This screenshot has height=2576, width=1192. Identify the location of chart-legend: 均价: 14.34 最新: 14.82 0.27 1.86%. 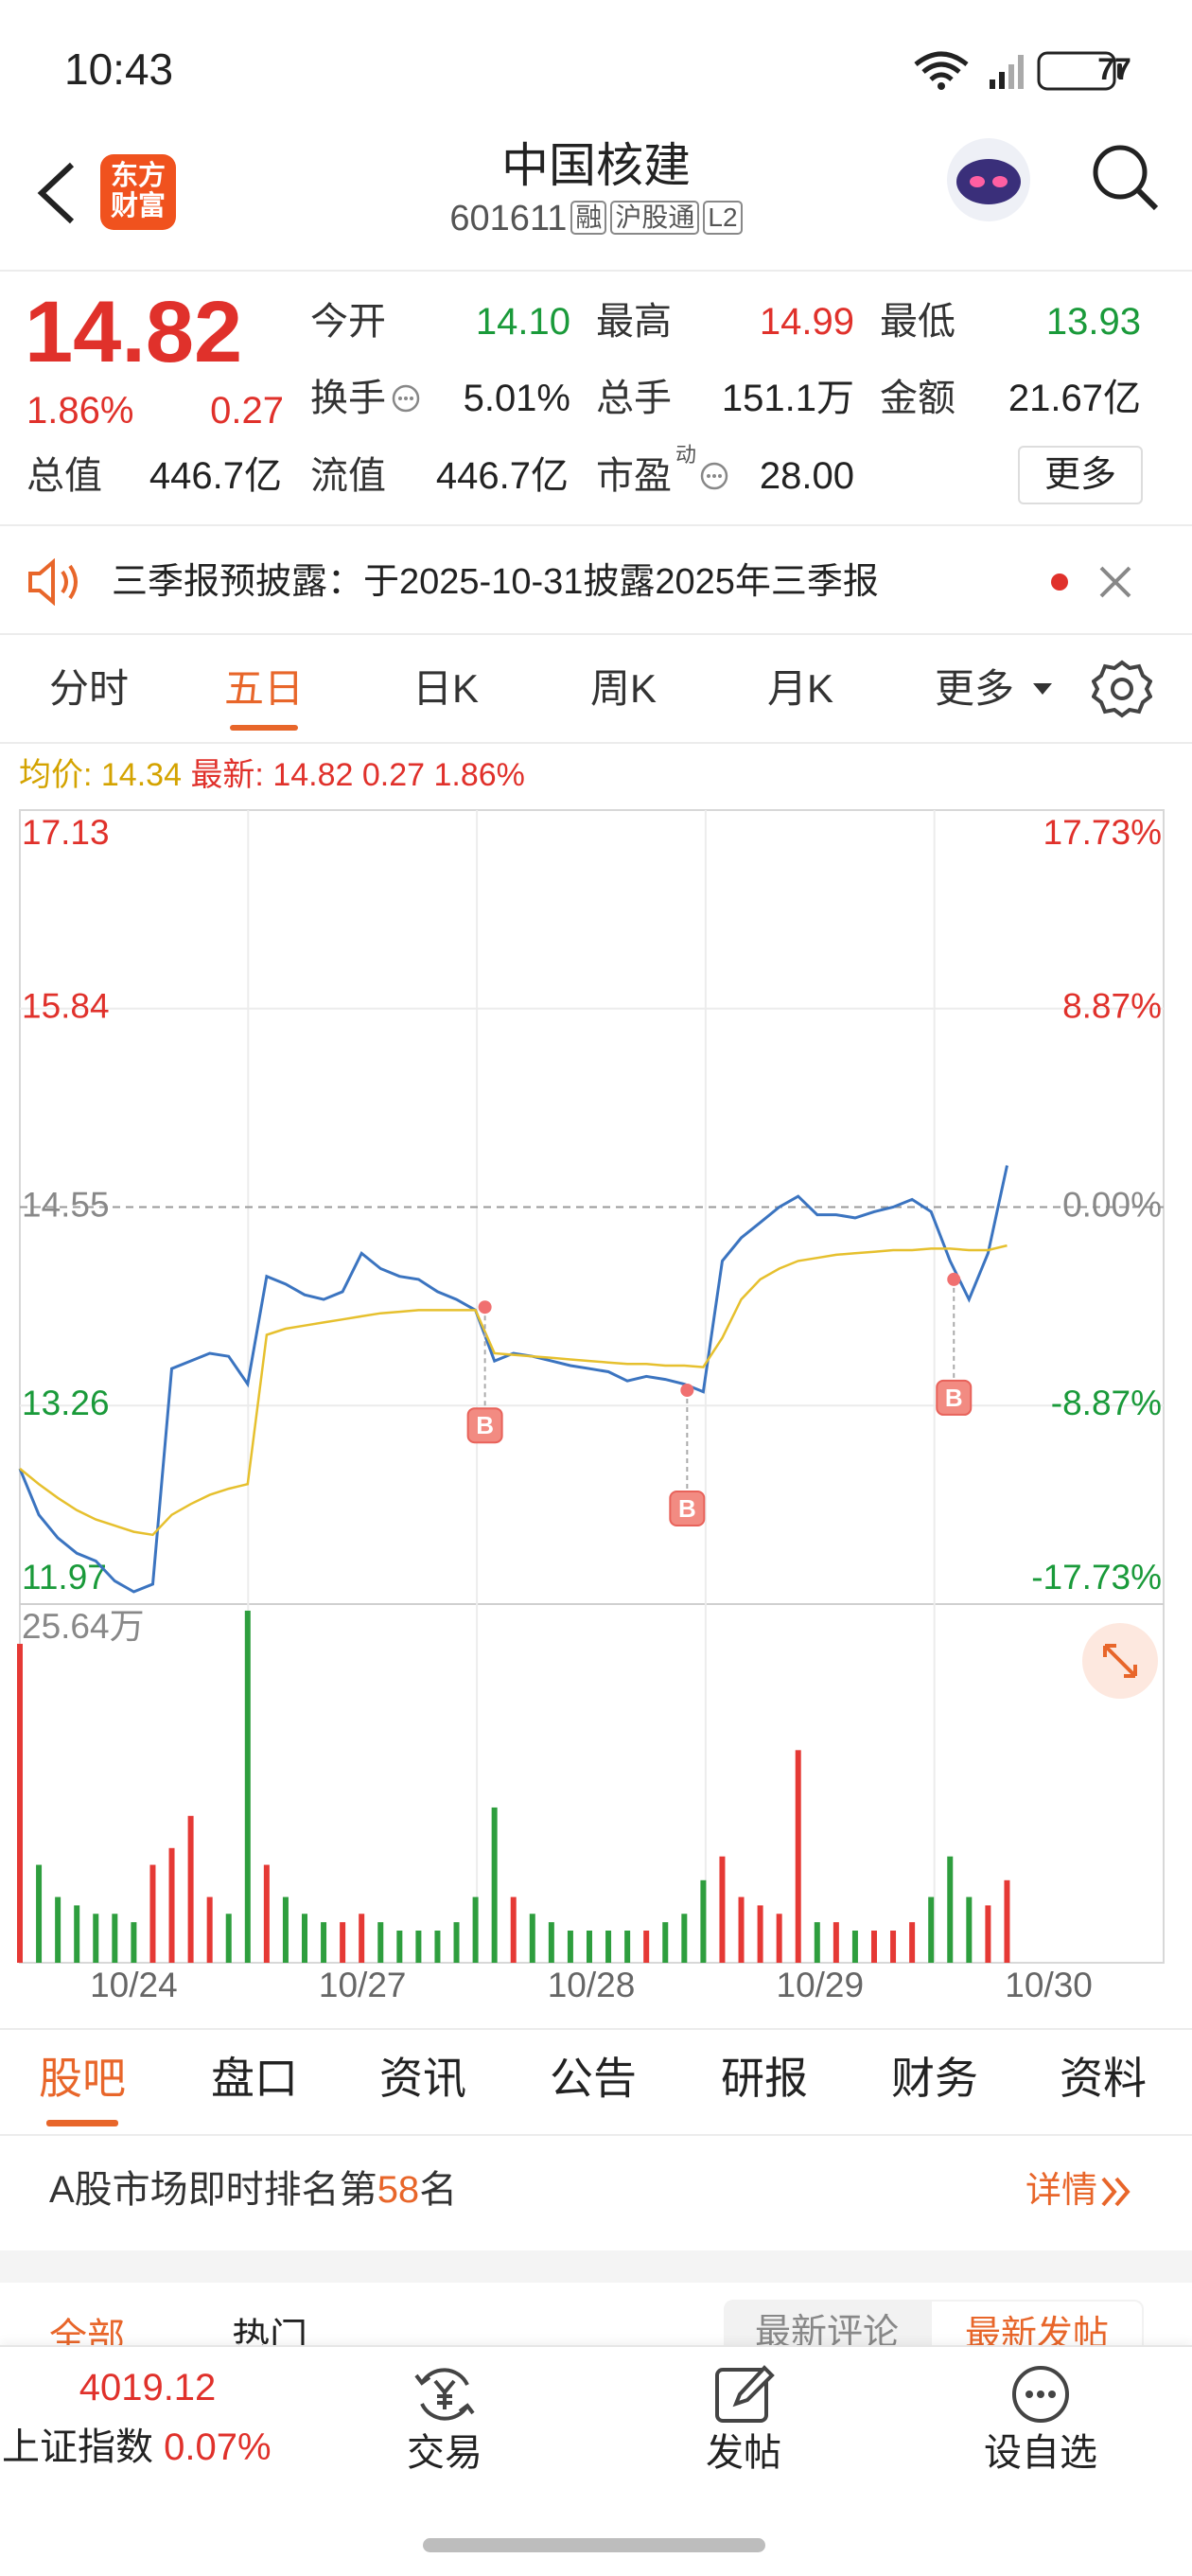
(272, 775).